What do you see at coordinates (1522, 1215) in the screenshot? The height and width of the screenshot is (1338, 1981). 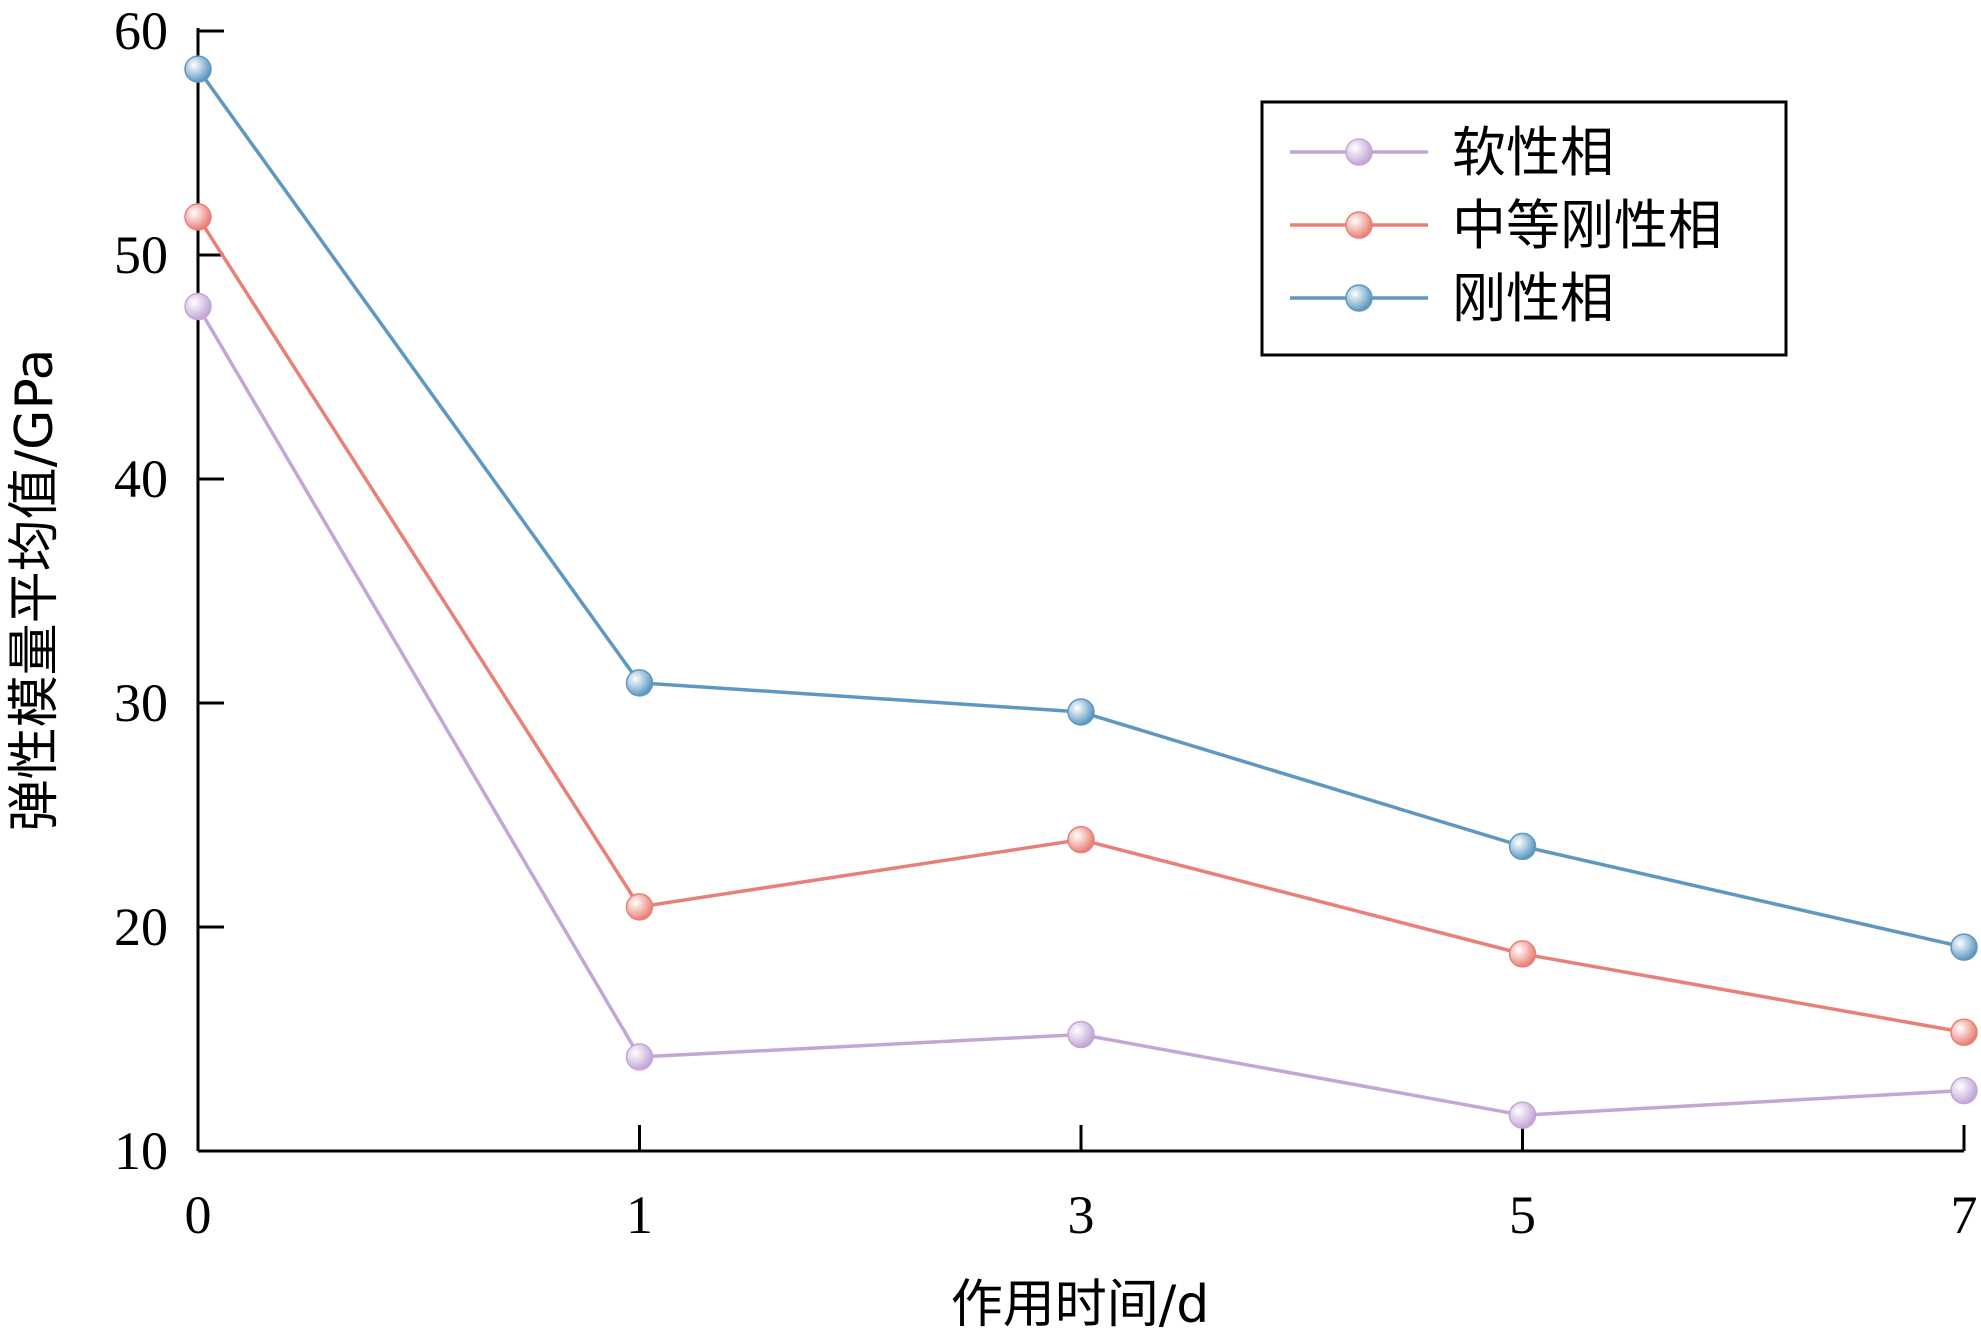 I see `x-tick-label: 5` at bounding box center [1522, 1215].